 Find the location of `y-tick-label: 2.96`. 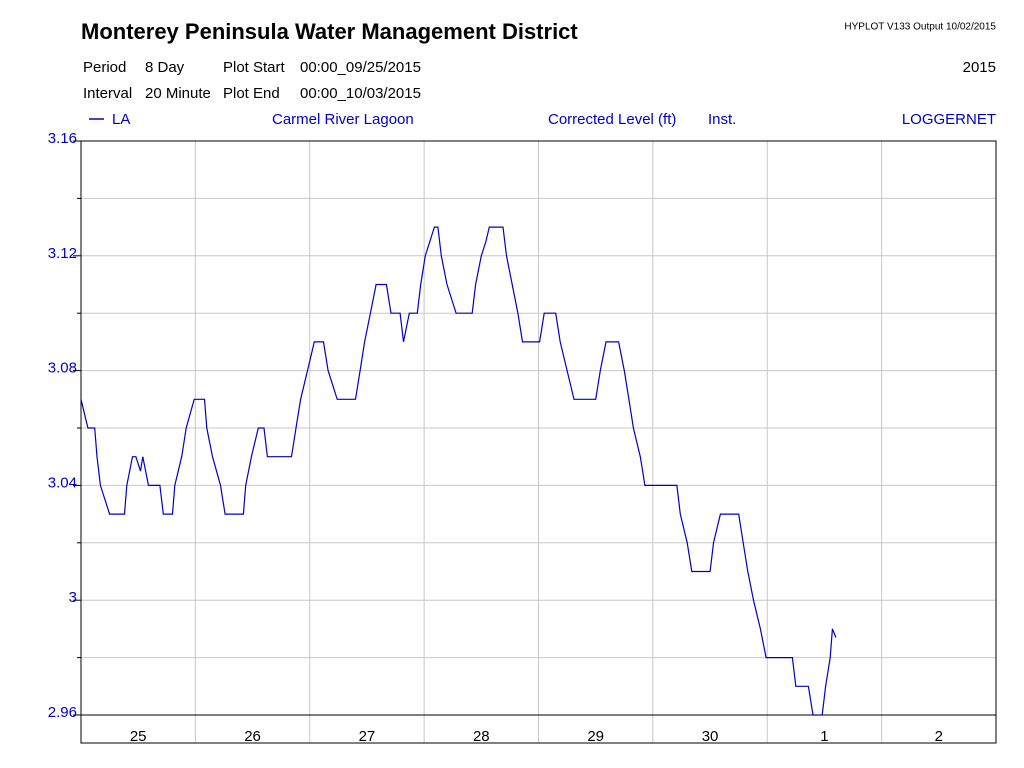

y-tick-label: 2.96 is located at coordinates (62, 712).